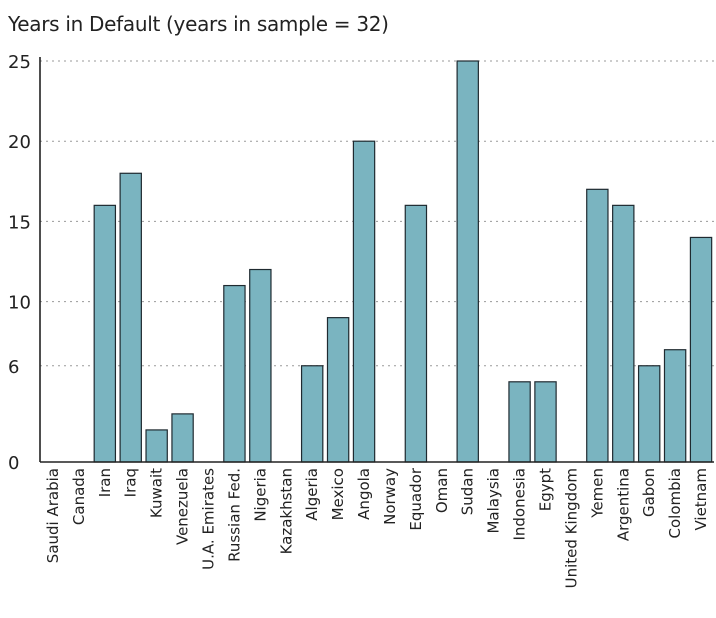 The height and width of the screenshot is (618, 716). What do you see at coordinates (597, 493) in the screenshot?
I see `category-label: Yemen` at bounding box center [597, 493].